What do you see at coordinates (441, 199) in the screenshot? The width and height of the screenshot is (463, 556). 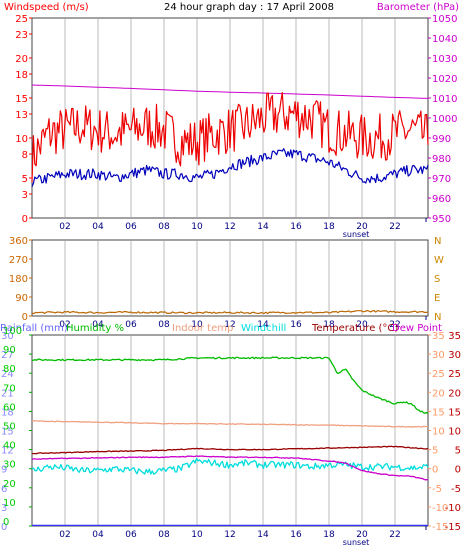 I see `right-tick-label: 960` at bounding box center [441, 199].